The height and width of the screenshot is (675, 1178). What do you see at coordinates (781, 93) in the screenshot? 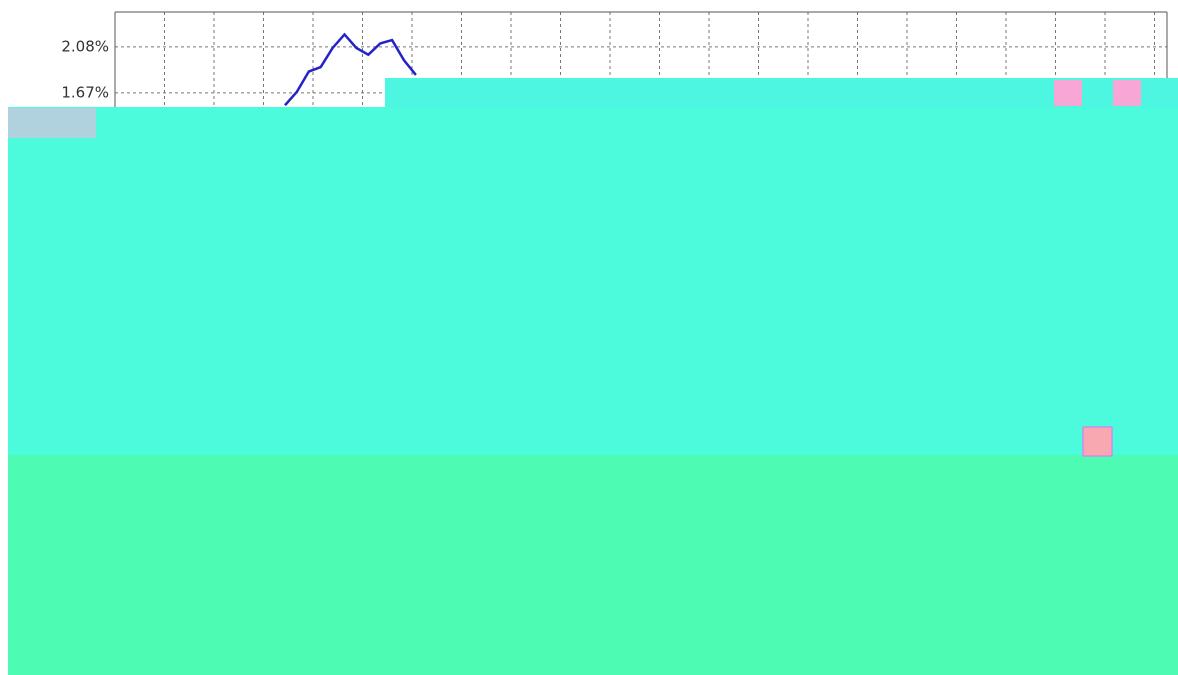
I see `glitch-strip` at bounding box center [781, 93].